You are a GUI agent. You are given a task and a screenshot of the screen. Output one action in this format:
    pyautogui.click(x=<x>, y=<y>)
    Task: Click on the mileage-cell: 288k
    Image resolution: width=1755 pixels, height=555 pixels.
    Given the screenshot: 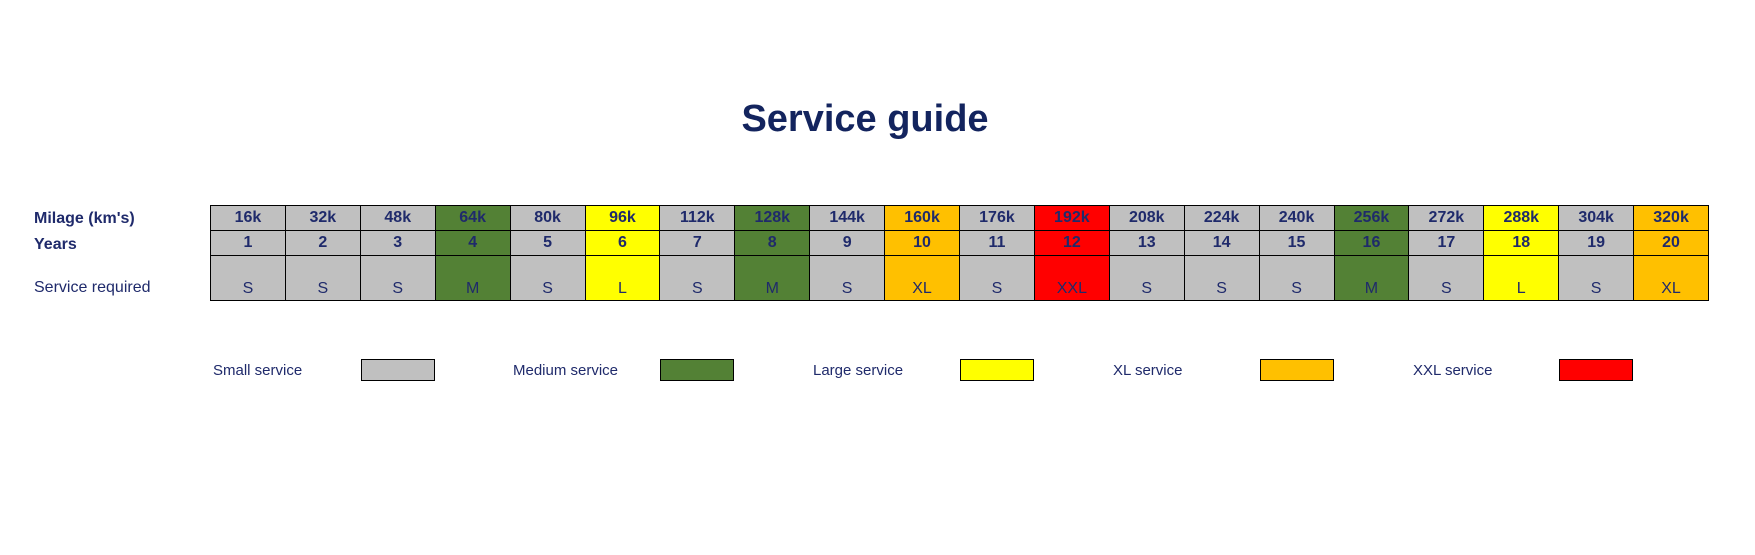 What is the action you would take?
    pyautogui.click(x=1522, y=218)
    